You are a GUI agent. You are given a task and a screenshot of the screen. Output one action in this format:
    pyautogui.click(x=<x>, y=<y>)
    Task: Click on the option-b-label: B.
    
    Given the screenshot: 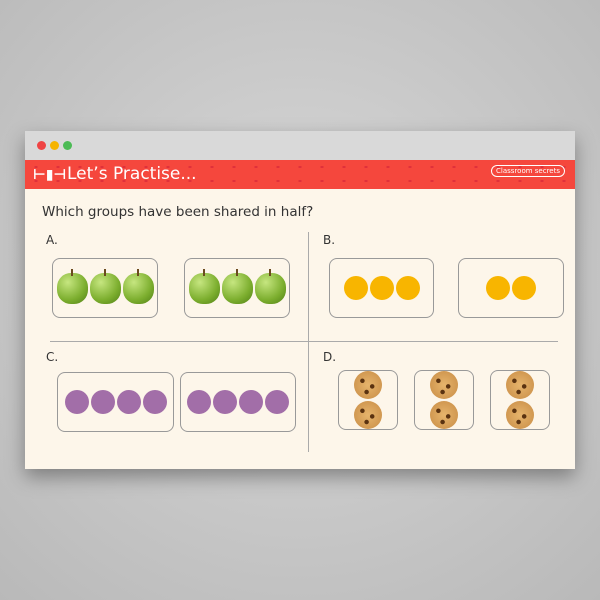 What is the action you would take?
    pyautogui.click(x=329, y=240)
    